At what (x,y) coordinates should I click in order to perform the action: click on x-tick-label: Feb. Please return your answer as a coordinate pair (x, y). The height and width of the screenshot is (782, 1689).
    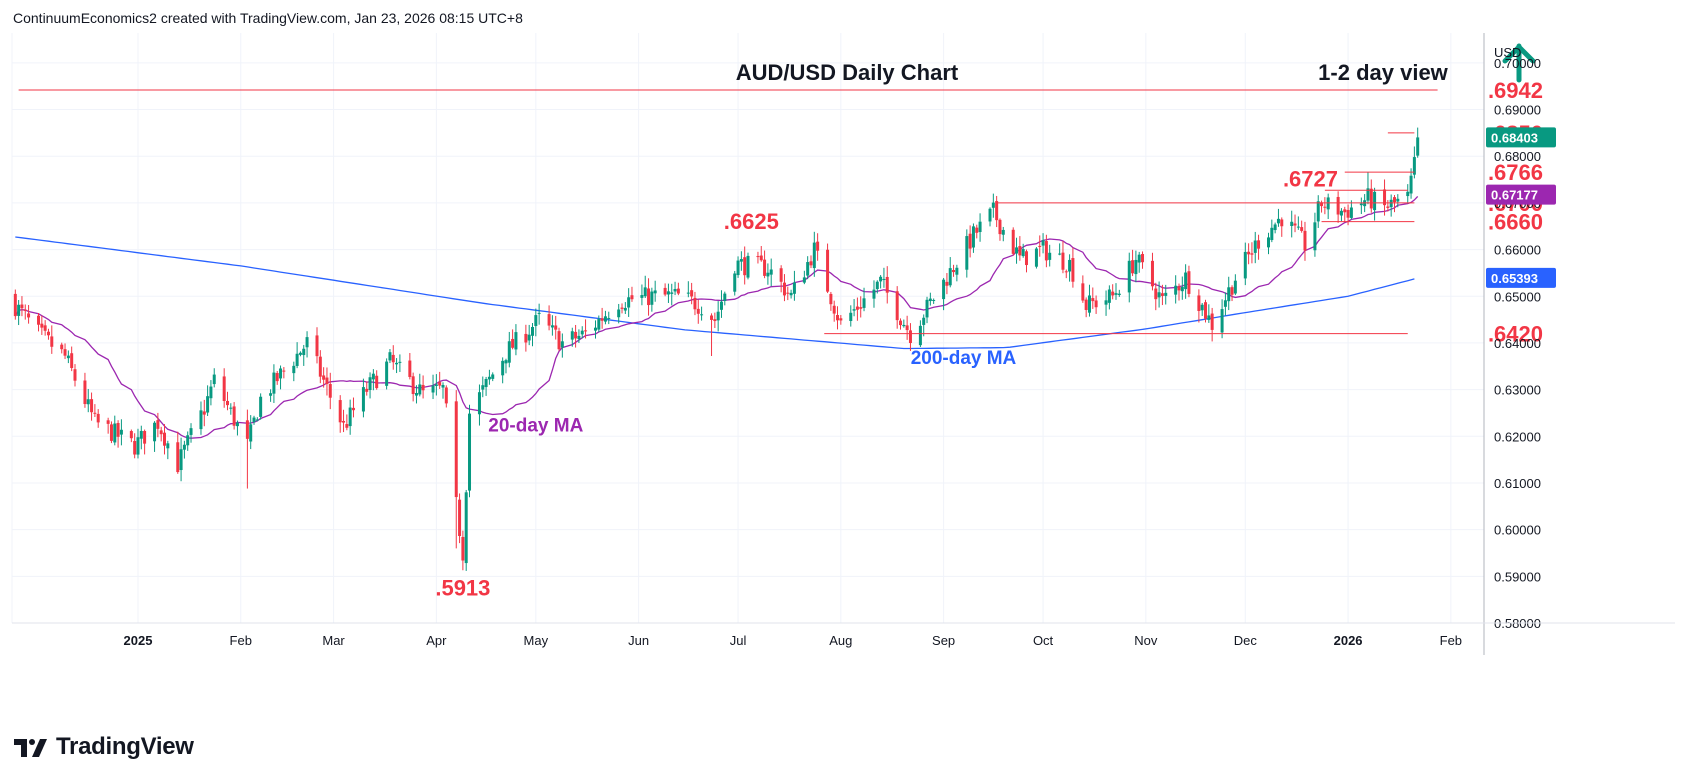
    Looking at the image, I should click on (241, 640).